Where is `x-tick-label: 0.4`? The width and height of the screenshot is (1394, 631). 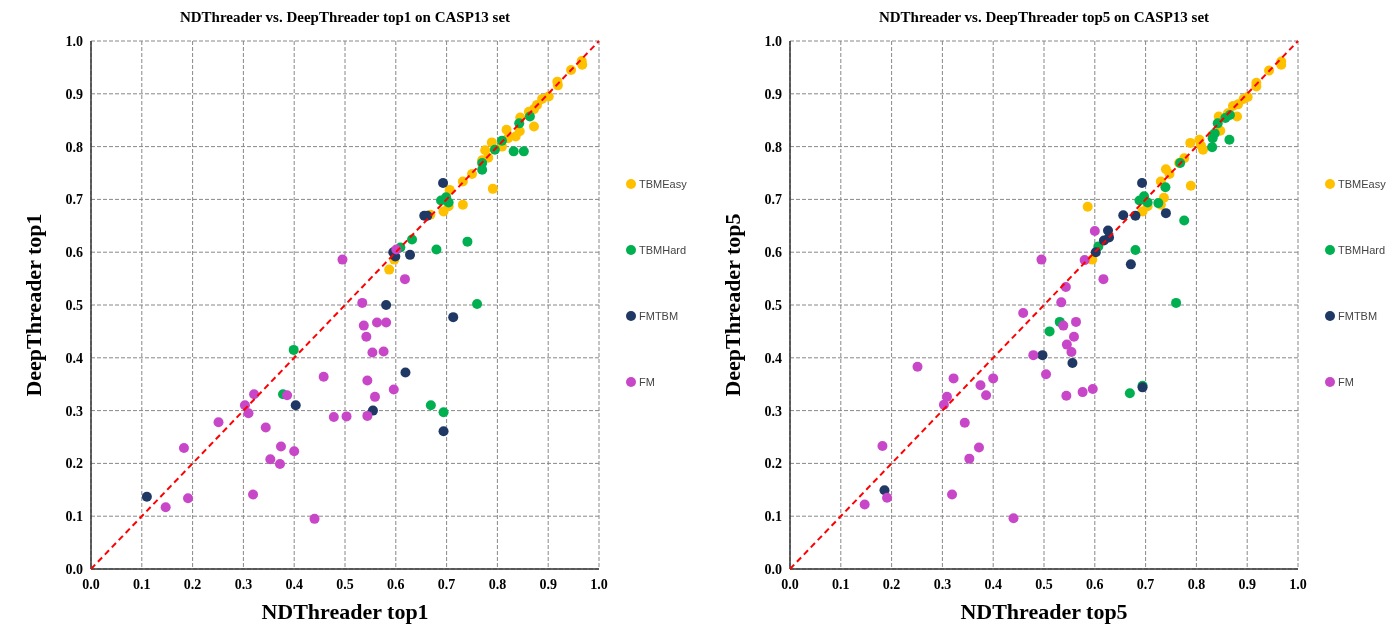
x-tick-label: 0.4 is located at coordinates (294, 584).